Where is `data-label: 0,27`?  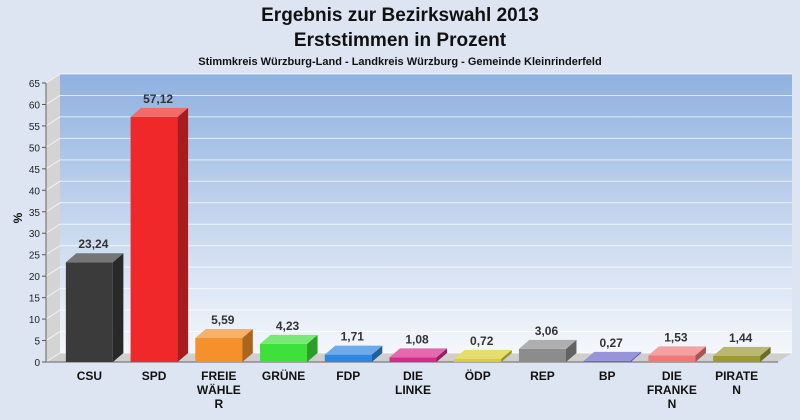 data-label: 0,27 is located at coordinates (612, 343).